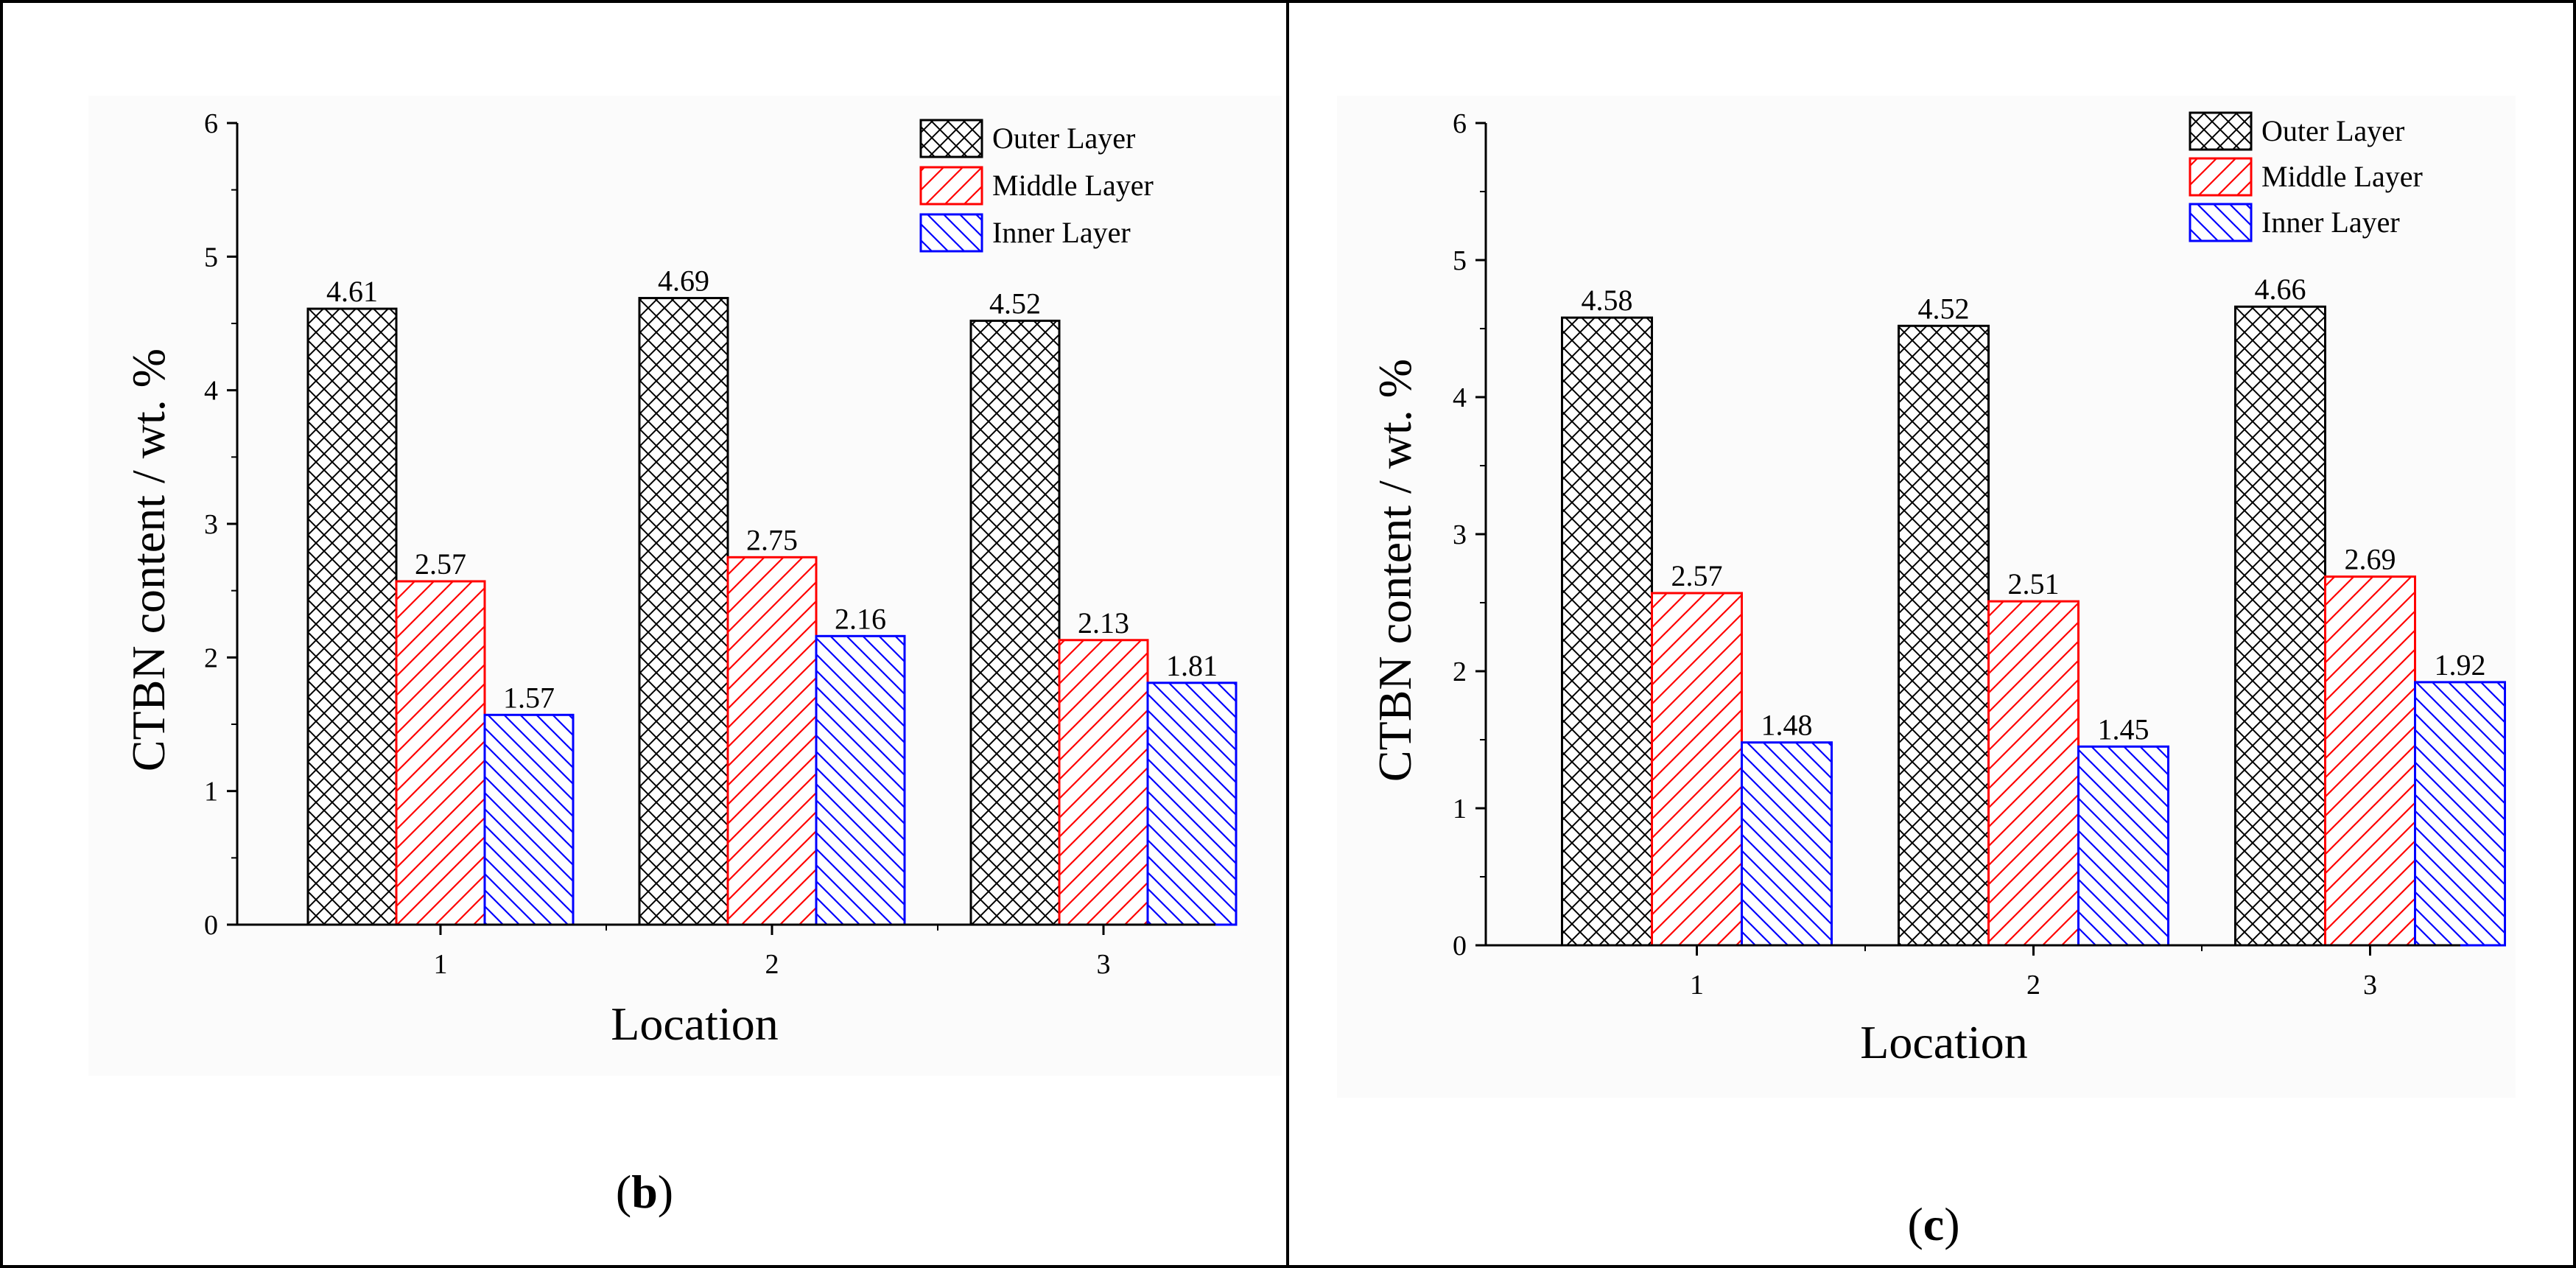  I want to click on data-labels: 4.58 2.57 1.48 4.52 2.51 1.45 4.66 2.69 1.92, so click(2034, 510).